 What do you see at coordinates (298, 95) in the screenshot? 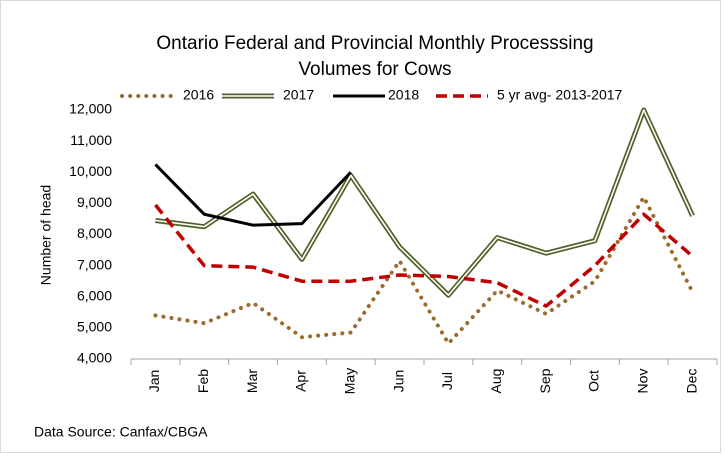
I see `legend-label: 2017` at bounding box center [298, 95].